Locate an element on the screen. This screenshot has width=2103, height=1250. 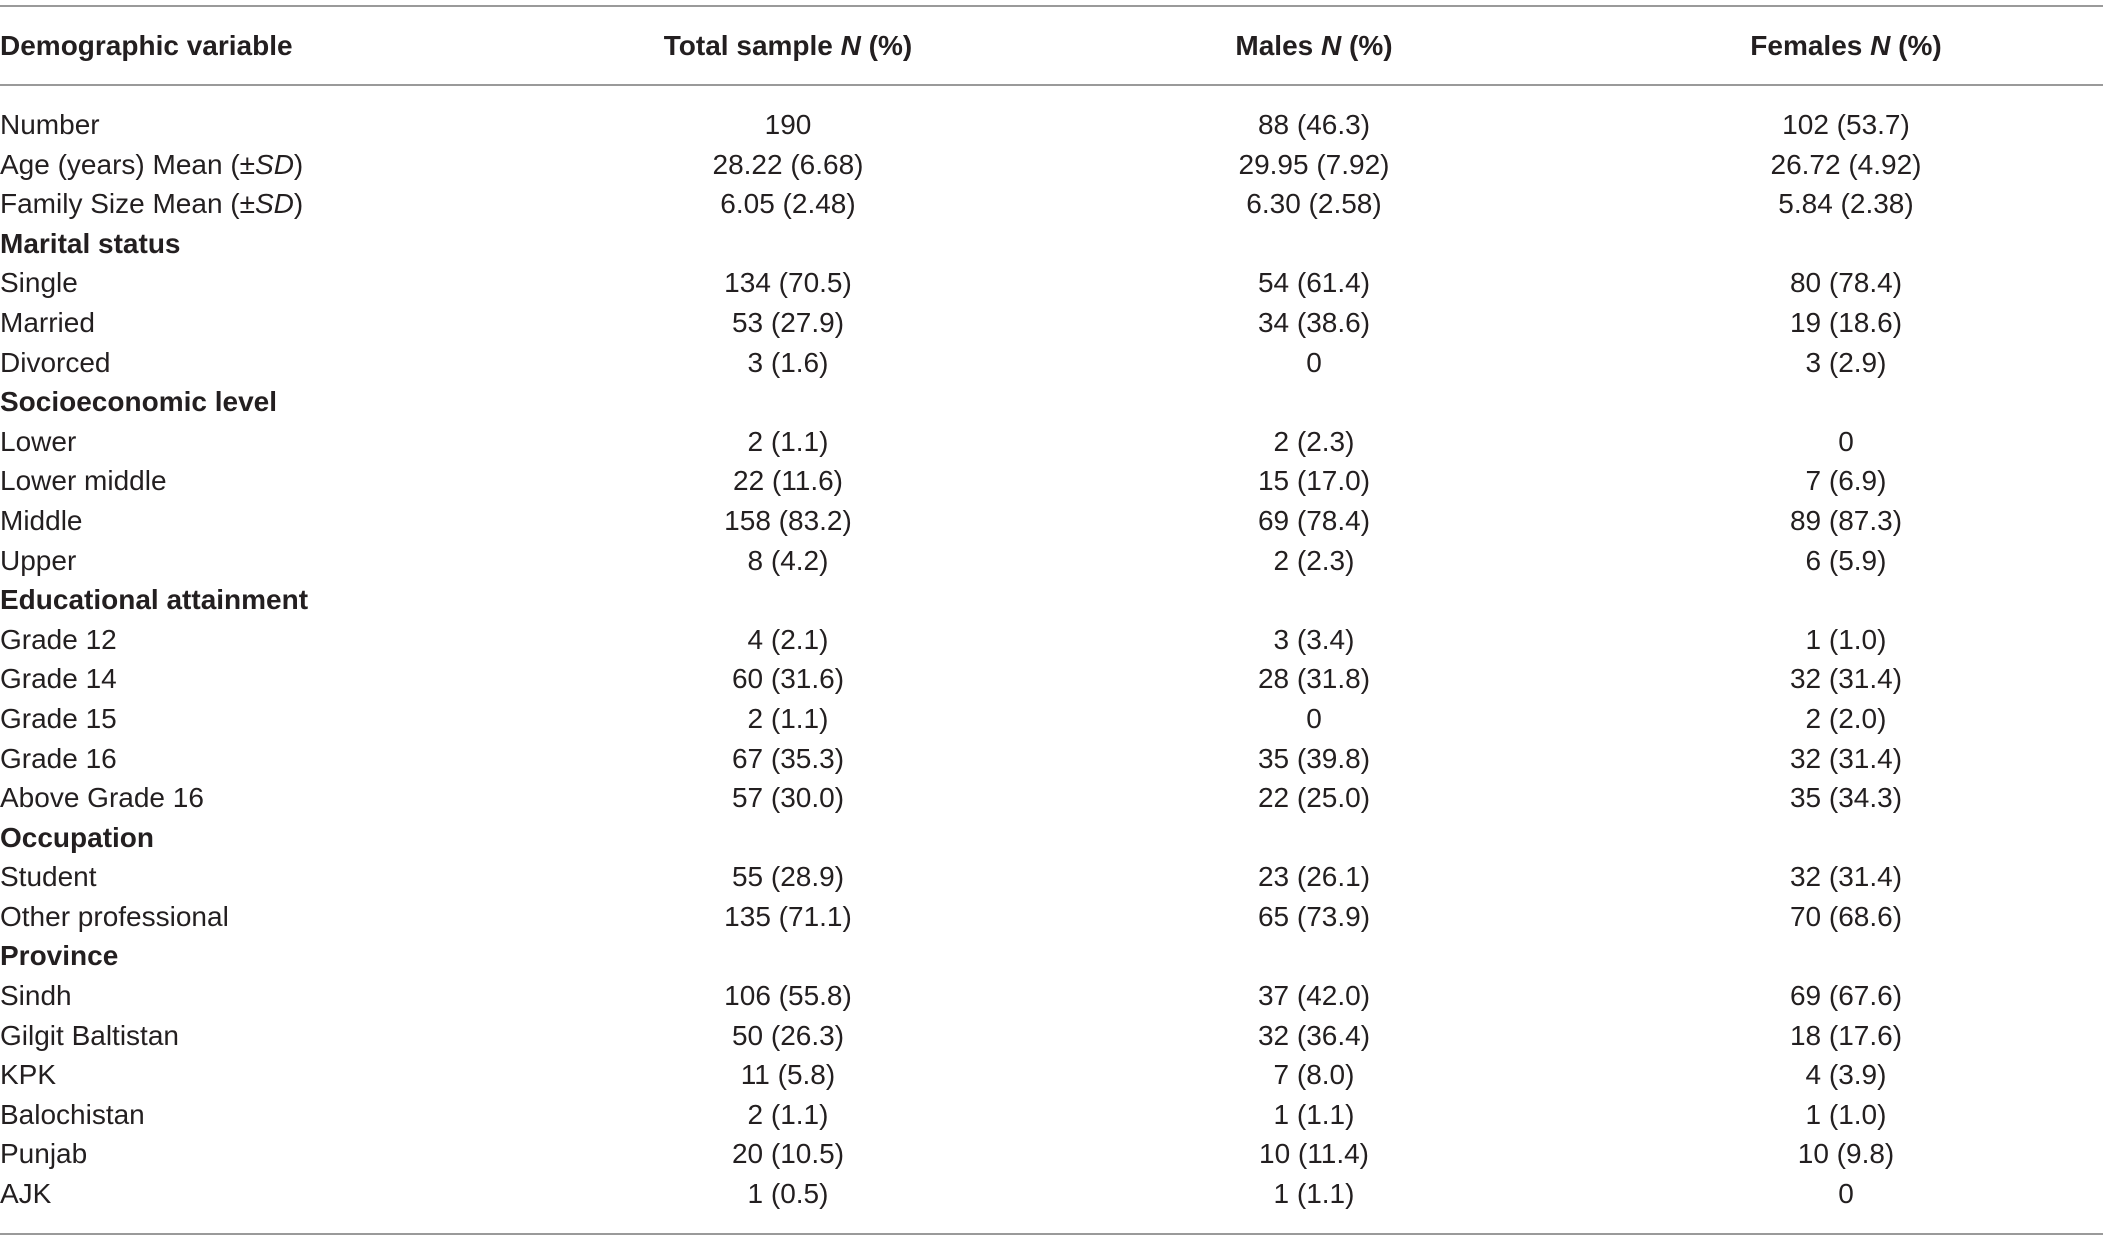
males-cell: 10 (11.4) is located at coordinates (1314, 1154).